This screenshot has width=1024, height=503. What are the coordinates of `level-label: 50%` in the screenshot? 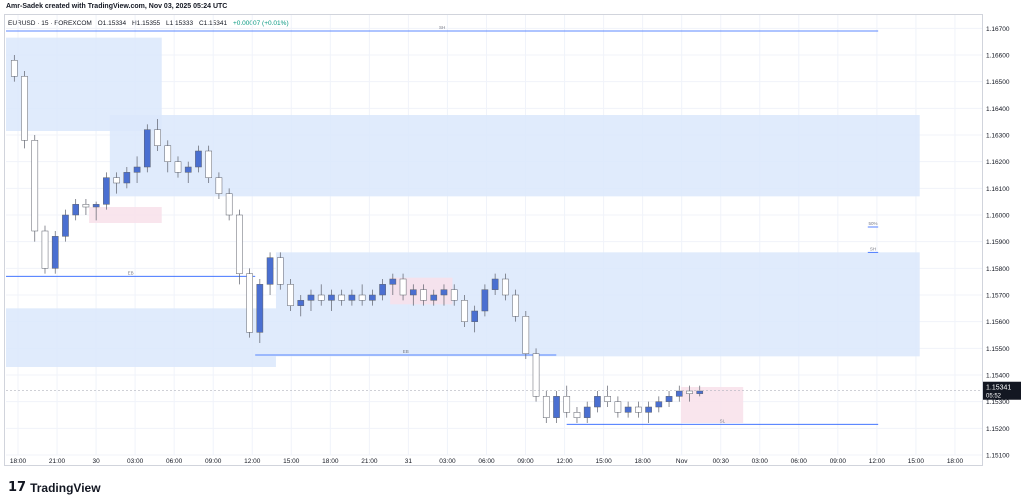 It's located at (872, 223).